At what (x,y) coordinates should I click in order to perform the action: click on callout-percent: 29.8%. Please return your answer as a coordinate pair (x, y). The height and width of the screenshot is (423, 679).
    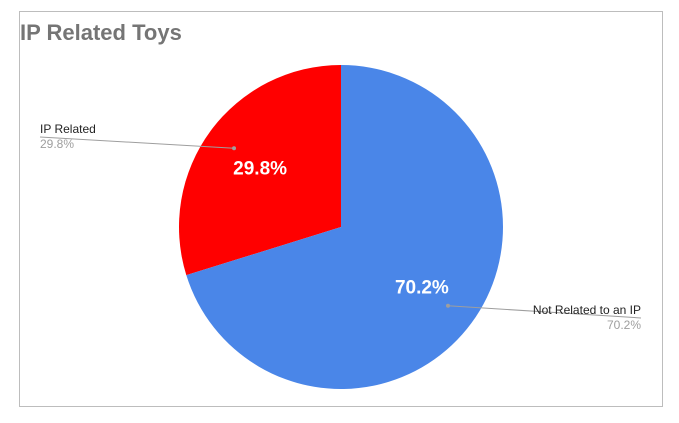
    Looking at the image, I should click on (57, 144).